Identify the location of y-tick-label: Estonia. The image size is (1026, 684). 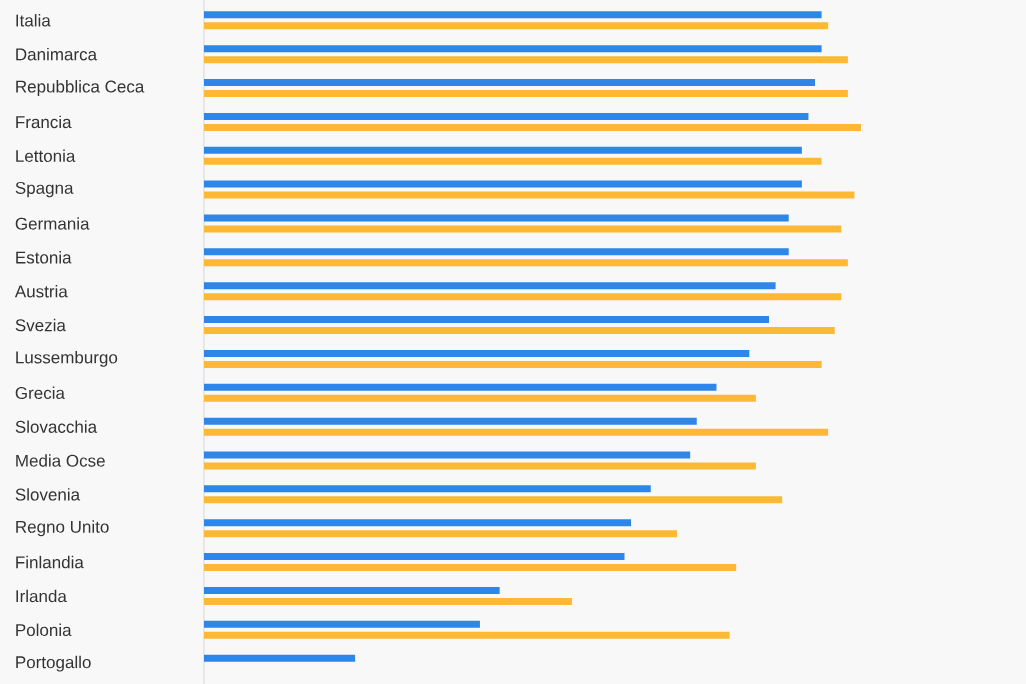
(44, 257).